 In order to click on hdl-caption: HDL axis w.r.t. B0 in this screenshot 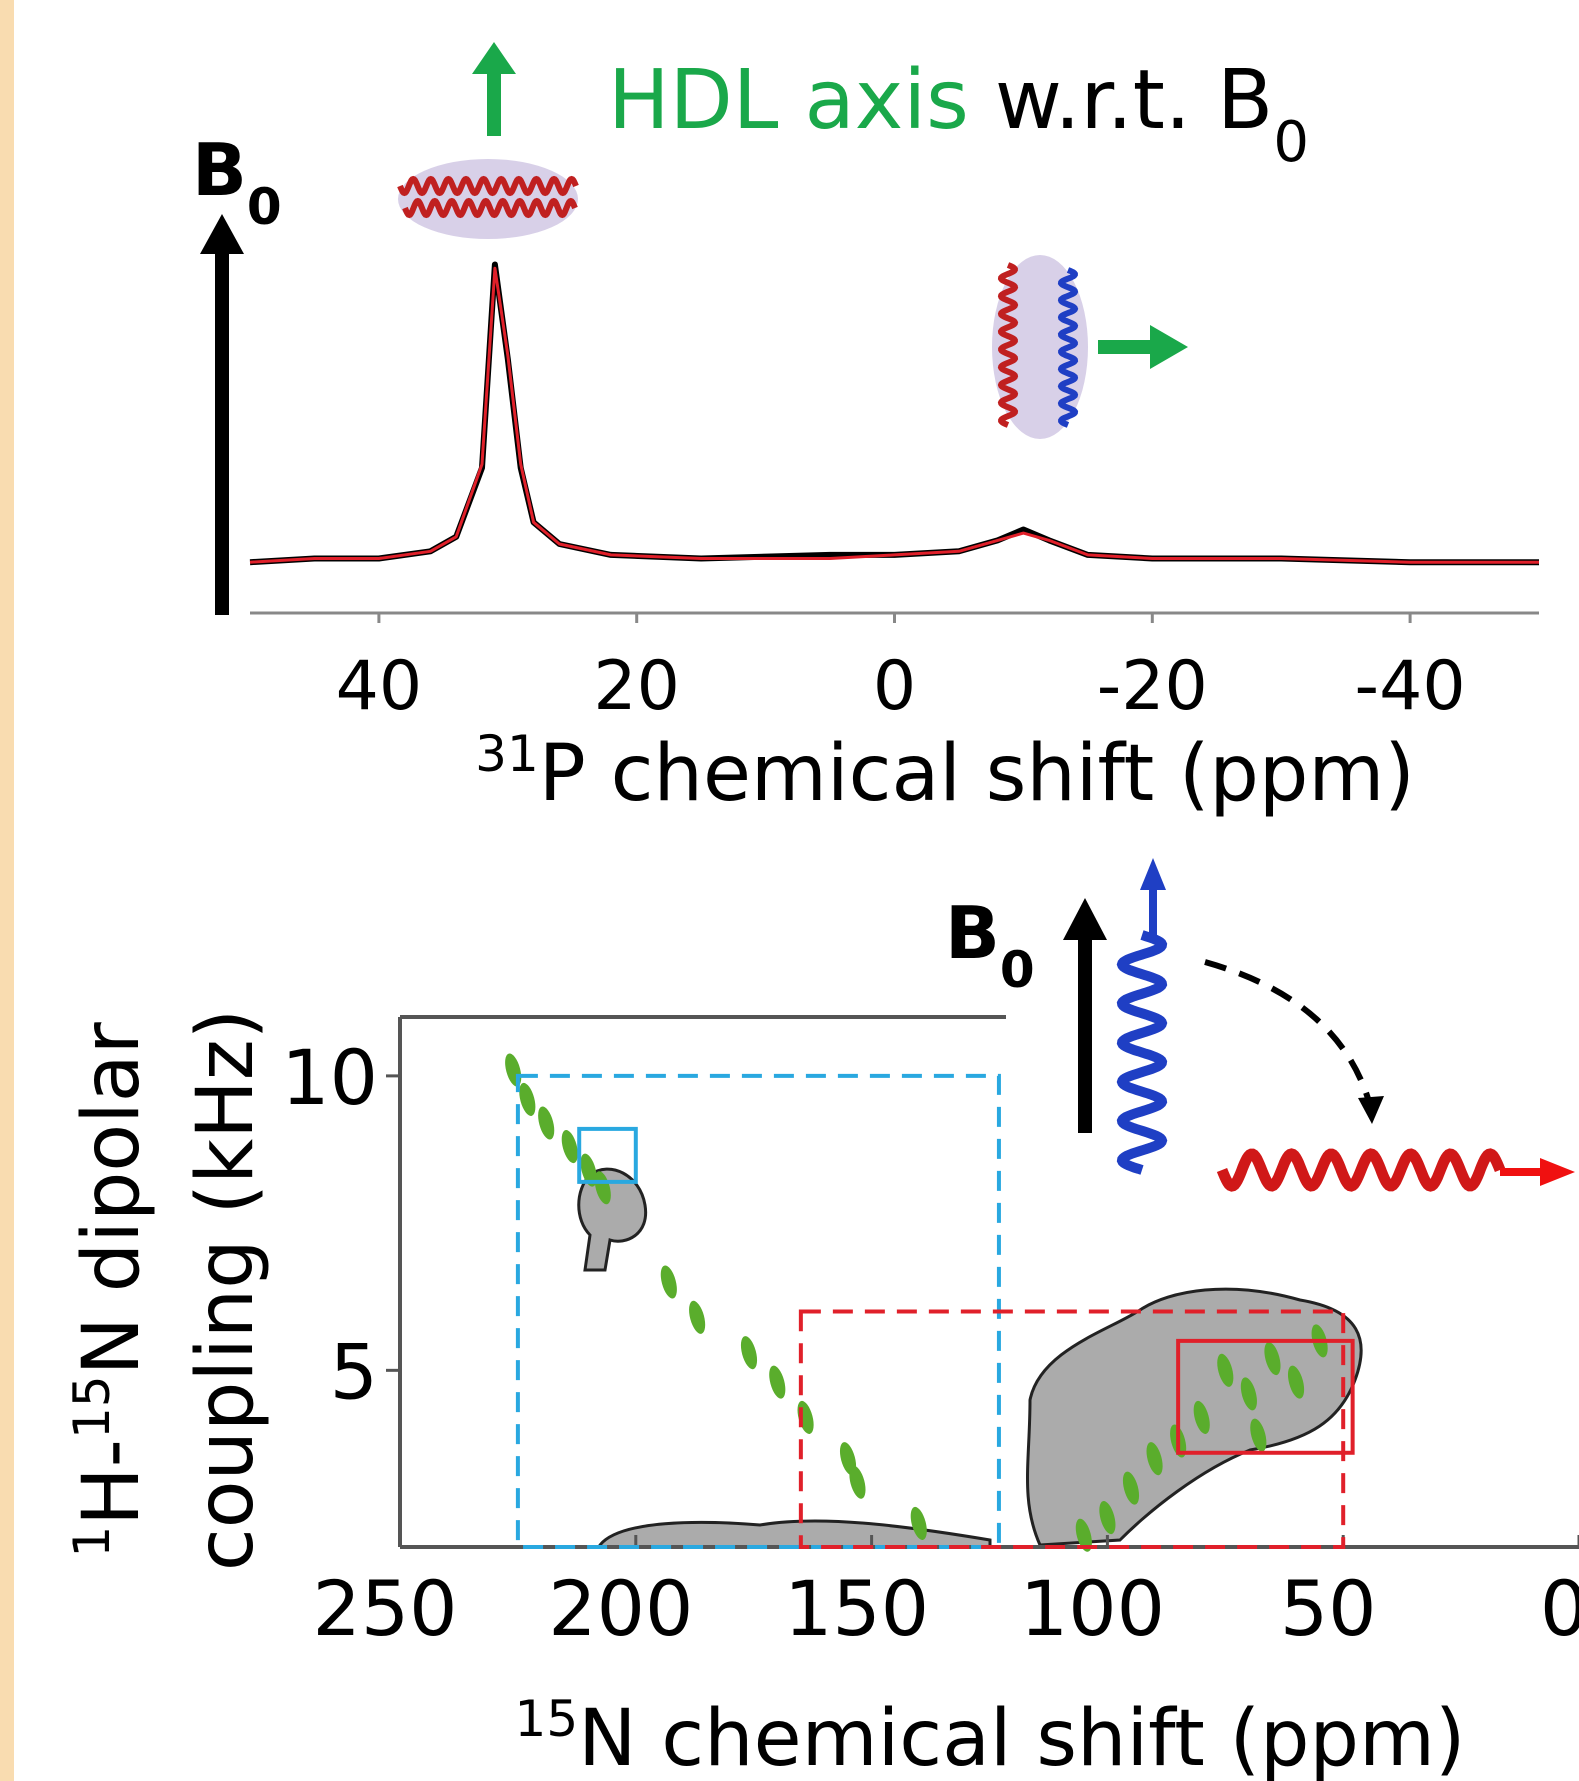, I will do `click(958, 114)`.